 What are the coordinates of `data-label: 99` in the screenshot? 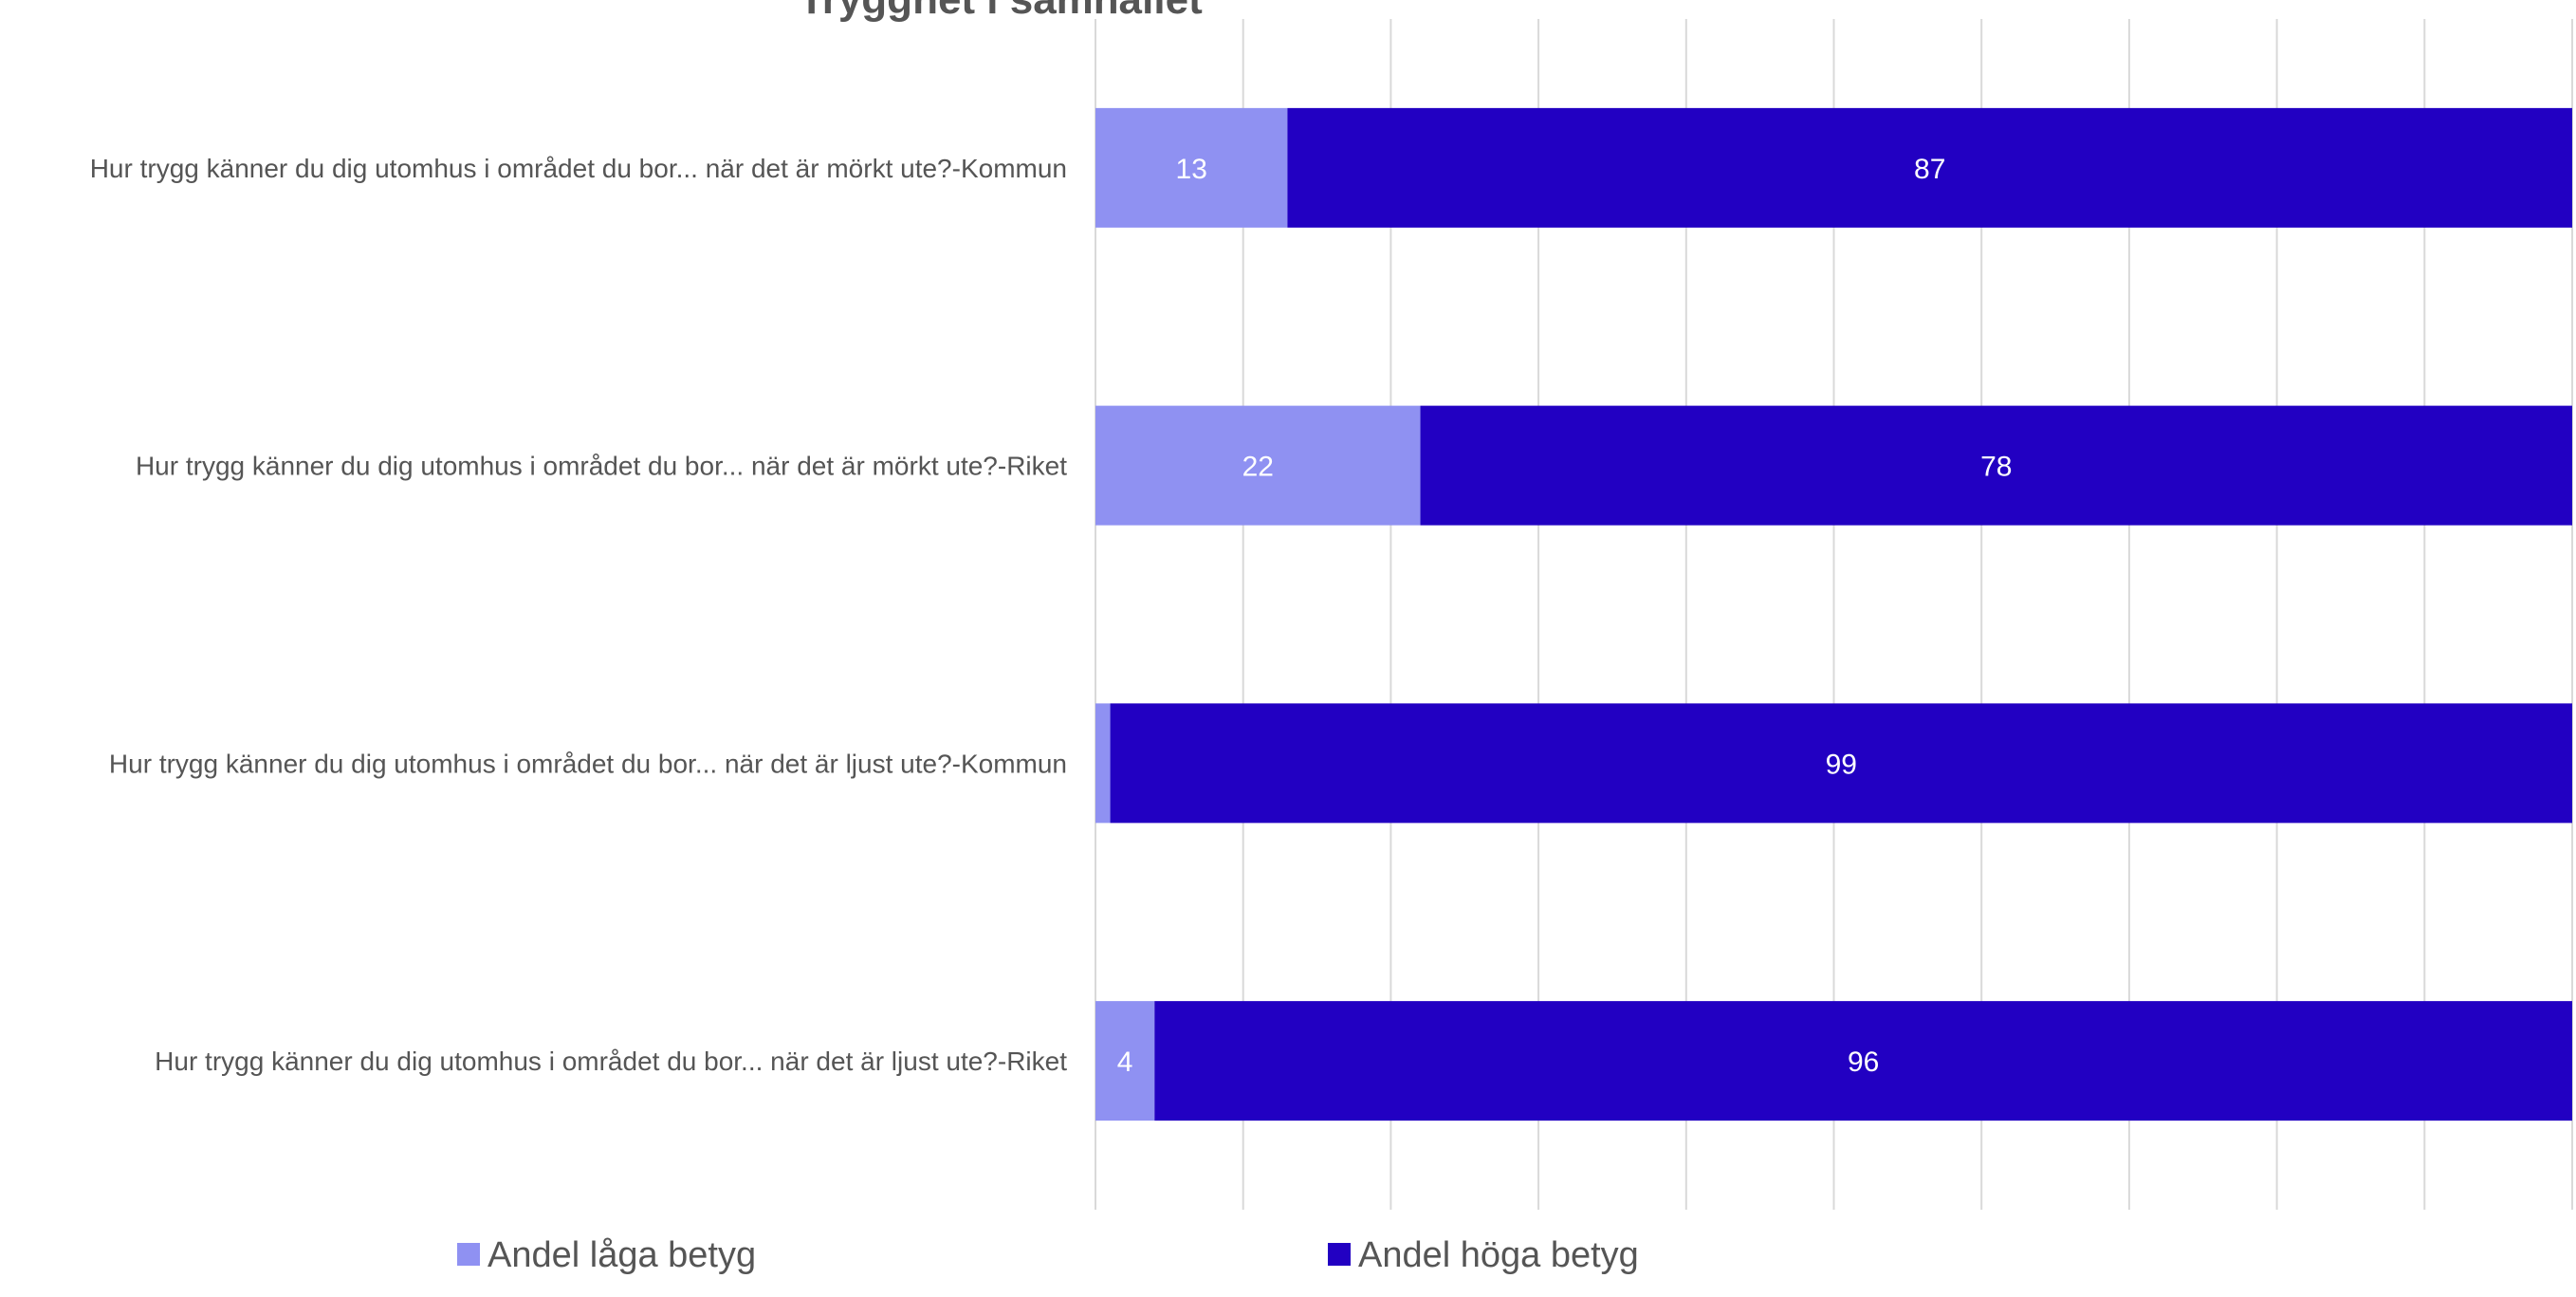 It's located at (1841, 764).